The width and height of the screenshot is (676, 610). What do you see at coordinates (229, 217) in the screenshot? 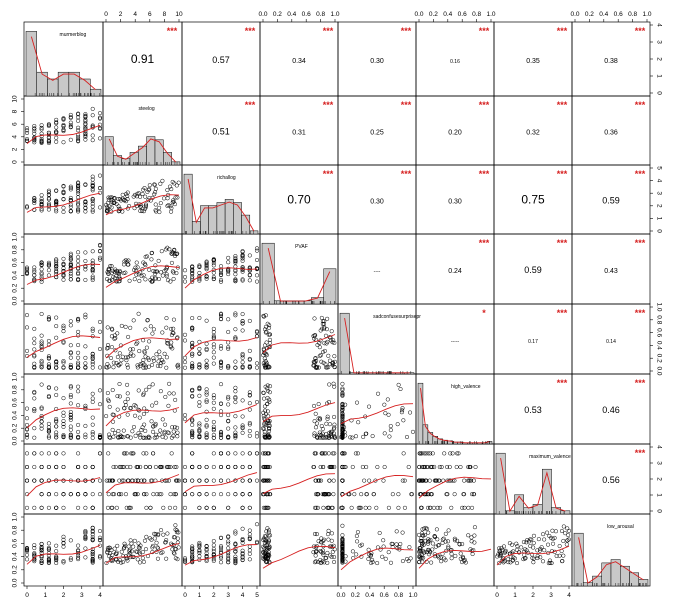
I see `histogram-bar` at bounding box center [229, 217].